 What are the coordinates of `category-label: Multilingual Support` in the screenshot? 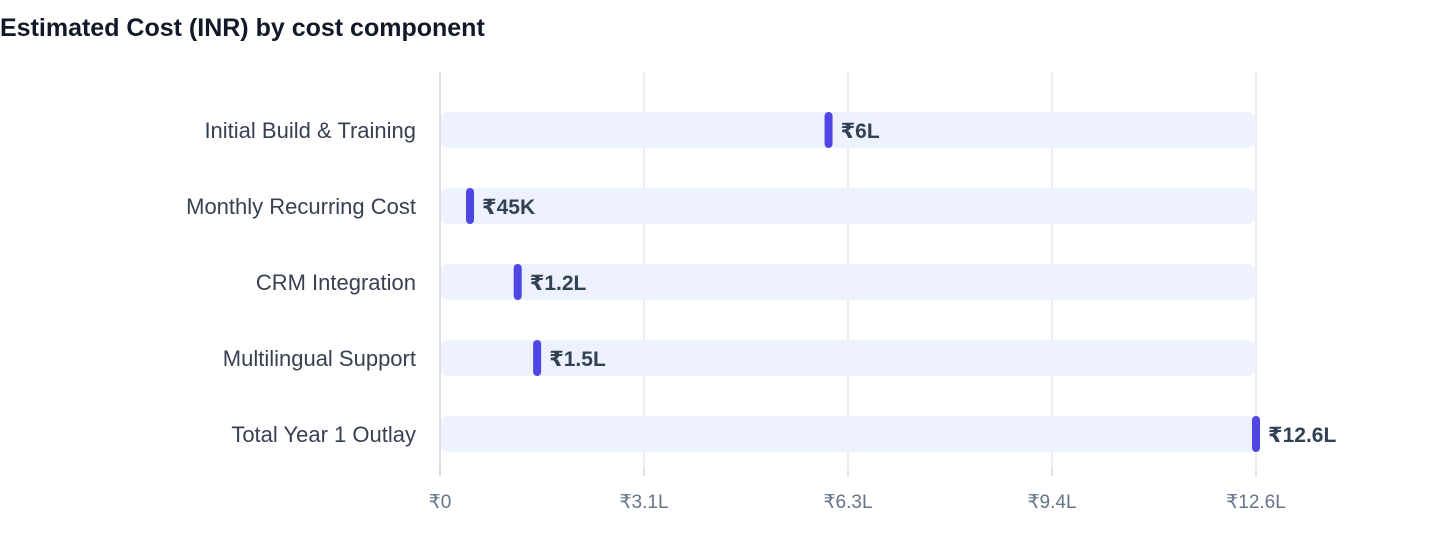 It's located at (319, 358).